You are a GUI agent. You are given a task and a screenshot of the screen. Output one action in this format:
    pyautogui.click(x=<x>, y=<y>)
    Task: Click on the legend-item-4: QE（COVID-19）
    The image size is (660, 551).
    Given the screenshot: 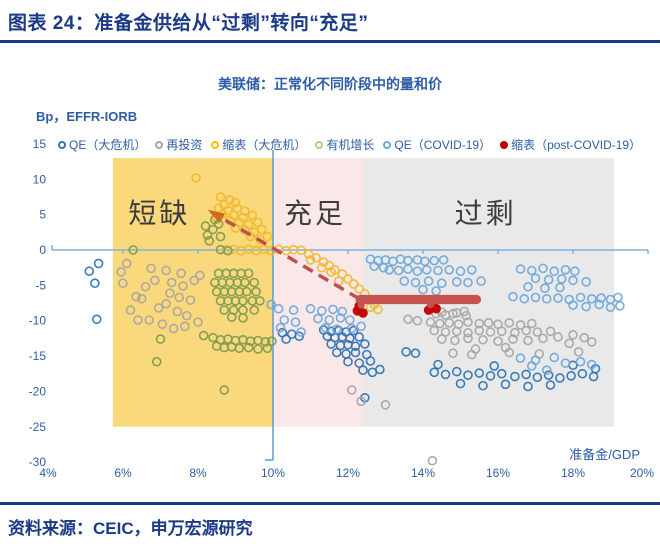 What is the action you would take?
    pyautogui.click(x=437, y=144)
    